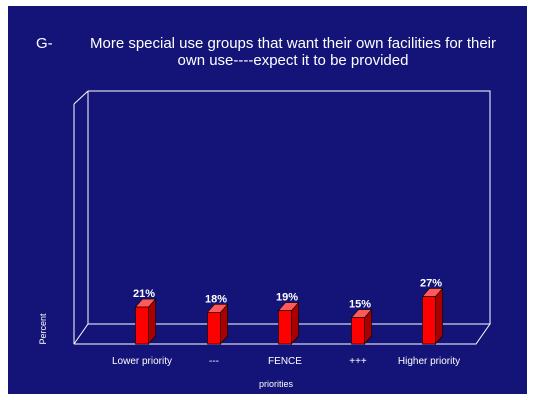  I want to click on slide-title-prefix: G-, so click(44, 43).